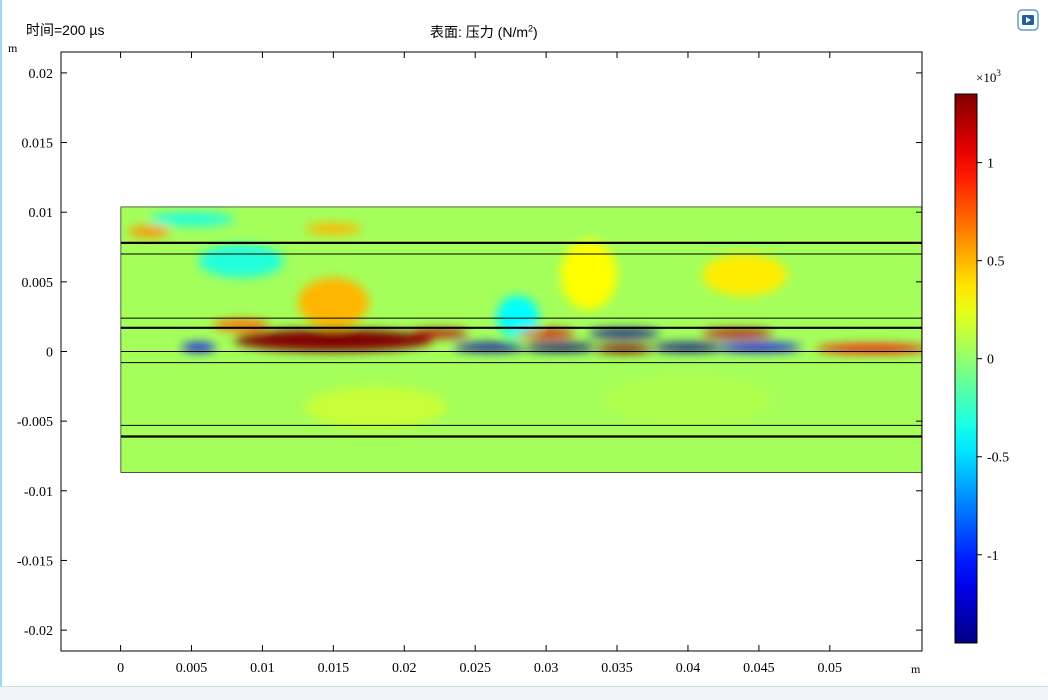  I want to click on plot-title-suffix: ), so click(535, 32).